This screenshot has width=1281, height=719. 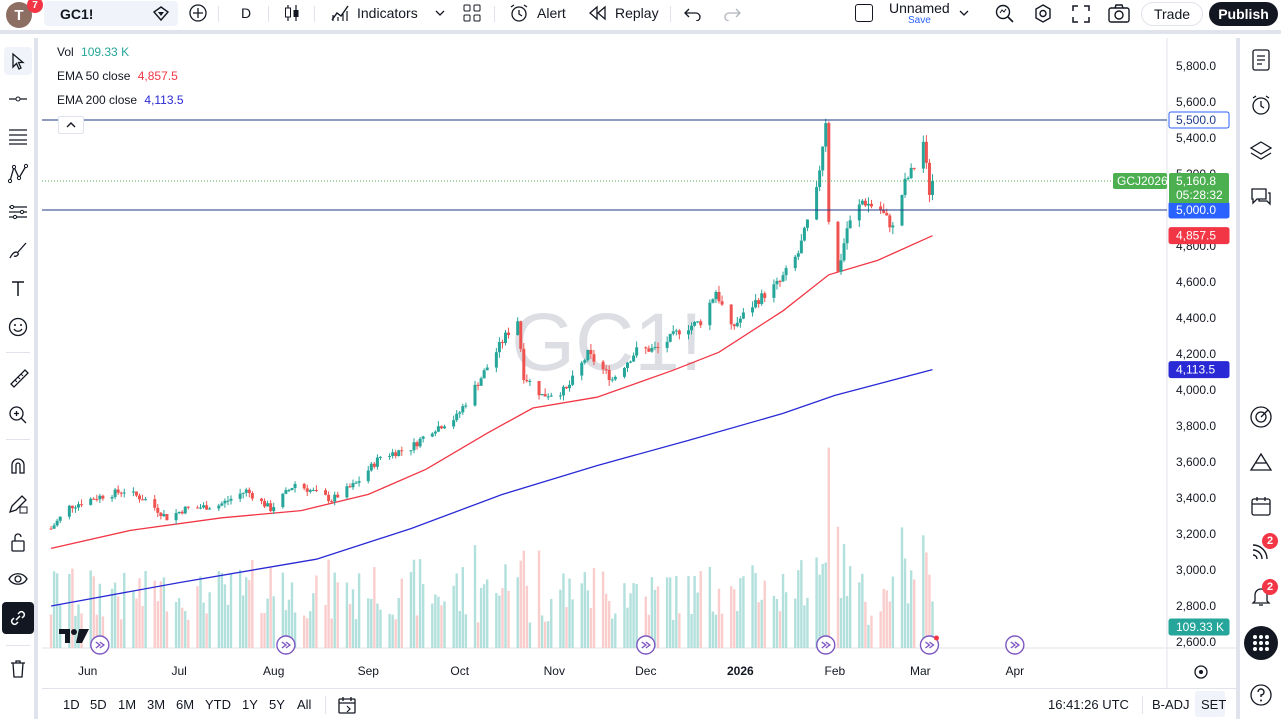 I want to click on replay-button: Replay, so click(x=637, y=13).